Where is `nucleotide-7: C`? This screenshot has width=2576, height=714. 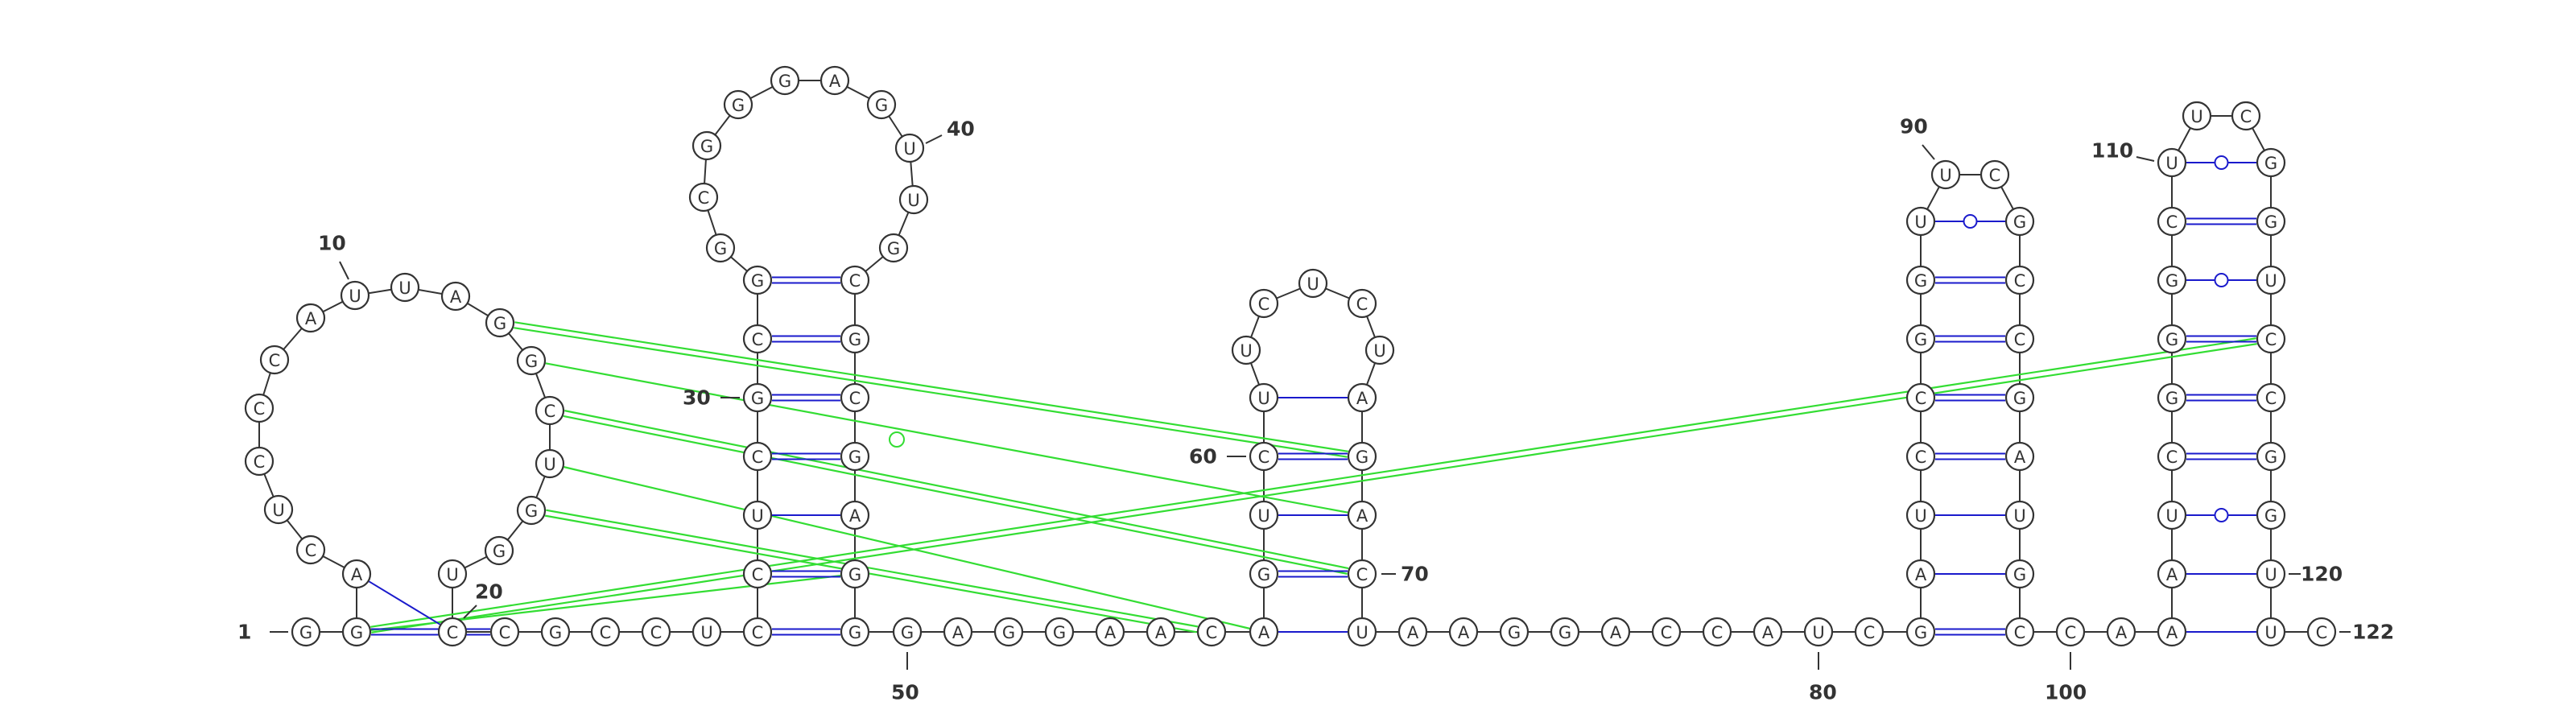 nucleotide-7: C is located at coordinates (259, 408).